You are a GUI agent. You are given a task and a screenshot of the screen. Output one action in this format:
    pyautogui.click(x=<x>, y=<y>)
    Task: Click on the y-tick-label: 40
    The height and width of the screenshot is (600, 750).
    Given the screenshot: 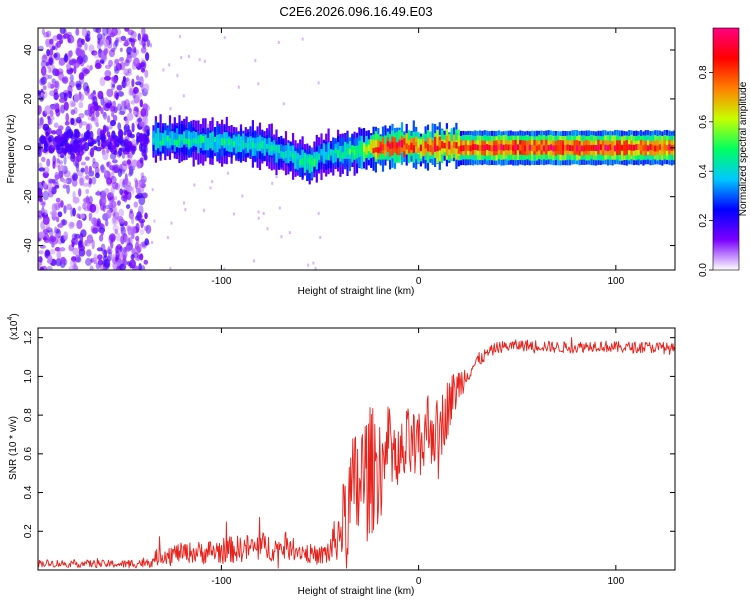 What is the action you would take?
    pyautogui.click(x=28, y=50)
    